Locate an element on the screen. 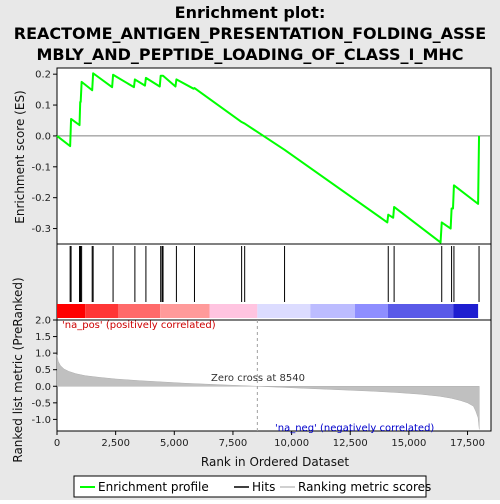  es-y-tick-label: -0.1 is located at coordinates (41, 167).